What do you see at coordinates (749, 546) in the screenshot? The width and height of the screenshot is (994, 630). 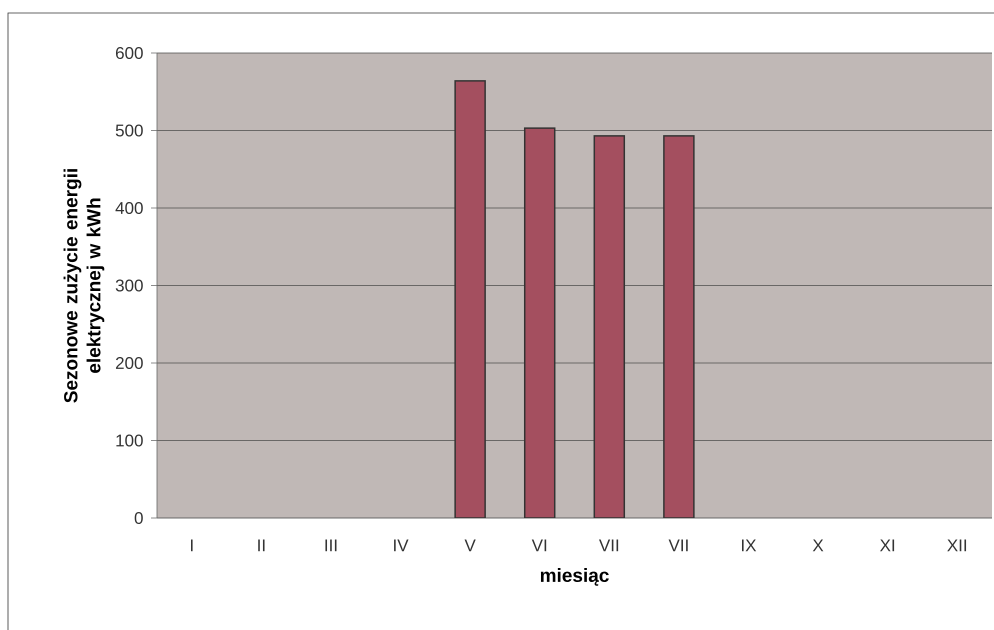 I see `x-tick-label: IX` at bounding box center [749, 546].